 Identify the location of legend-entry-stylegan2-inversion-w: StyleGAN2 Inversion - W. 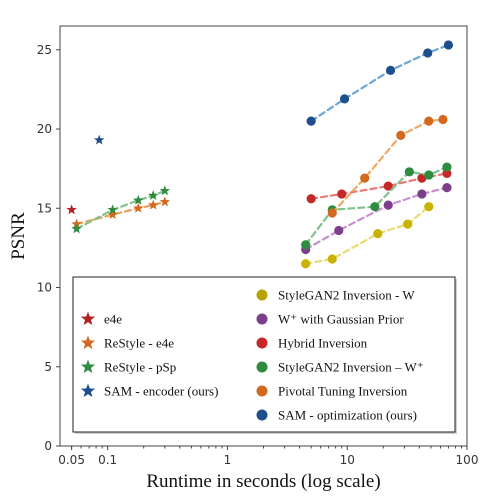
(335, 295).